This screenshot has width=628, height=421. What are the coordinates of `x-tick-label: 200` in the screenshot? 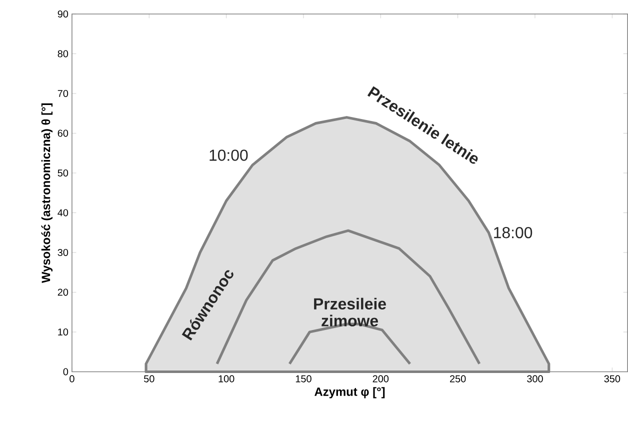 It's located at (380, 378).